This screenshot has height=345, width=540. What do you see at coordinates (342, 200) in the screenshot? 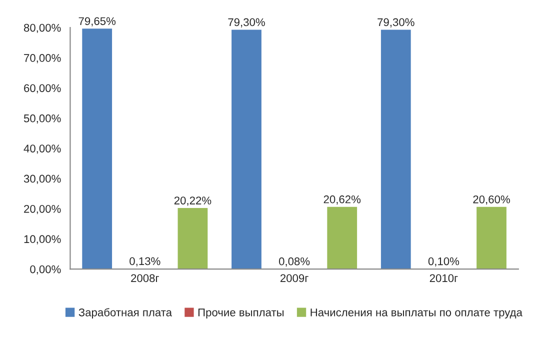
I see `data-label: 20,62%` at bounding box center [342, 200].